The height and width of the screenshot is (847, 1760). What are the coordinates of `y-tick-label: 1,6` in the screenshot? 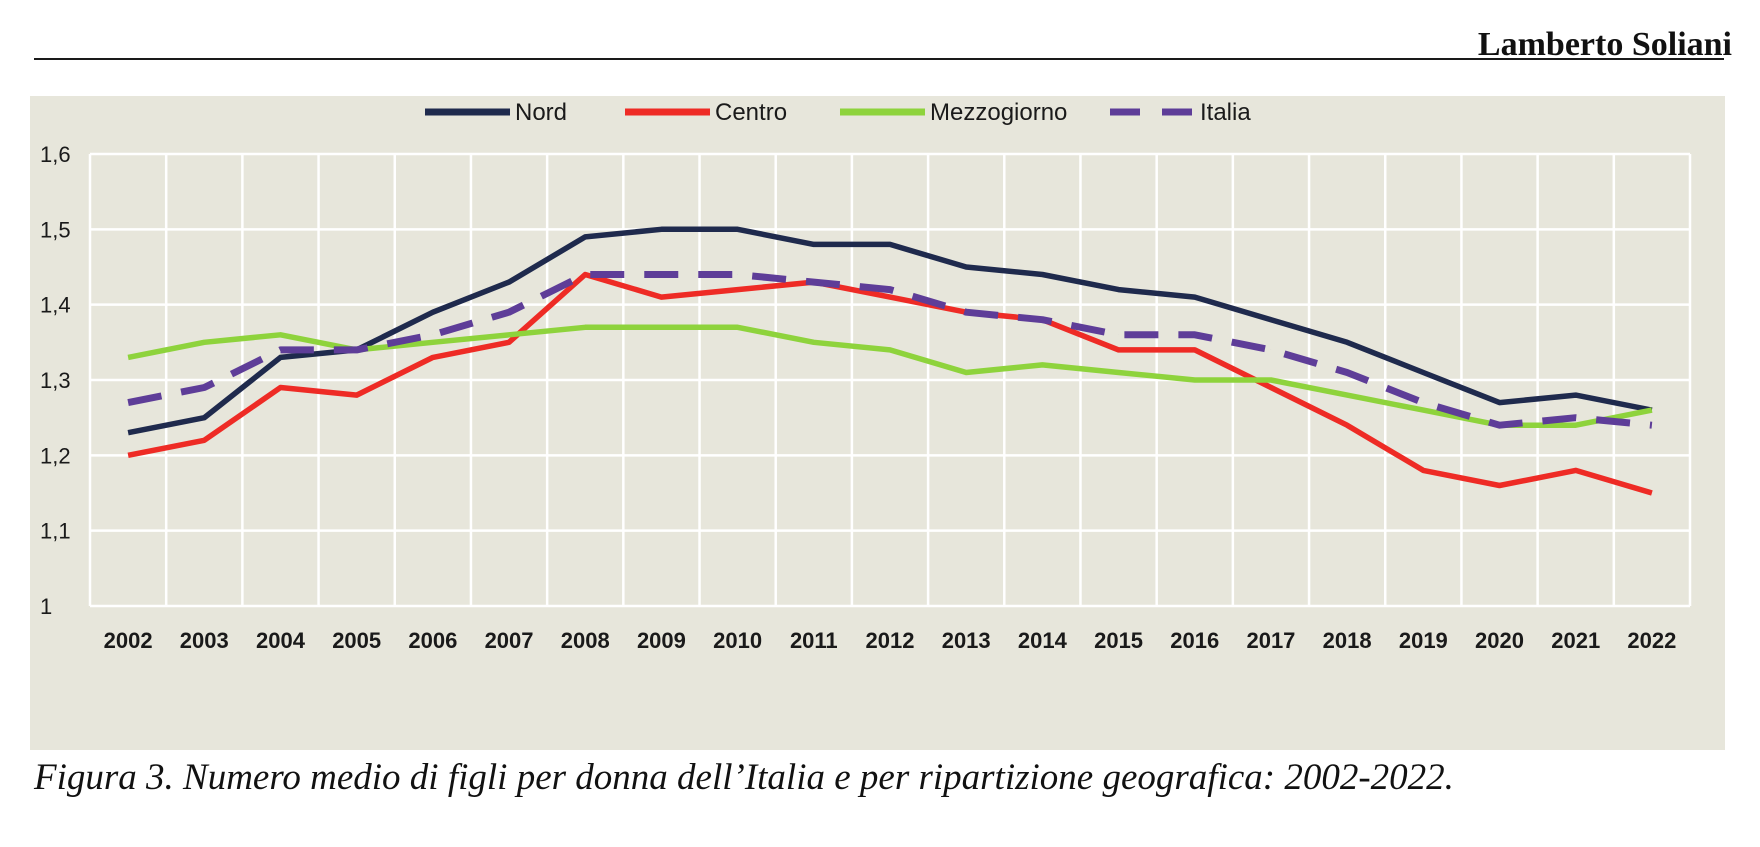 It's located at (55, 154).